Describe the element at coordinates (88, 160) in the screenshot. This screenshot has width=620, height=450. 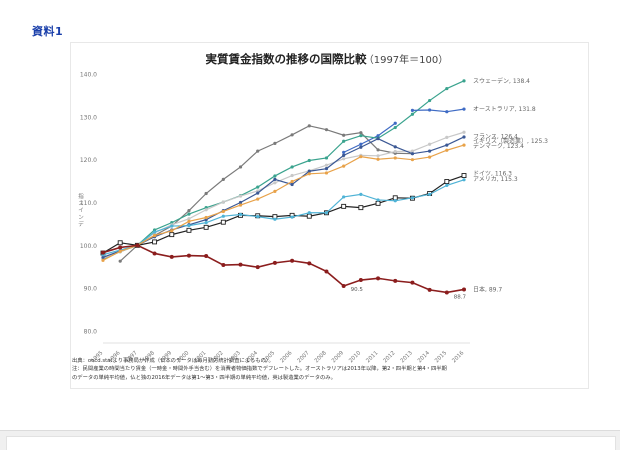
I see `y-tick-label: 120.0` at that location.